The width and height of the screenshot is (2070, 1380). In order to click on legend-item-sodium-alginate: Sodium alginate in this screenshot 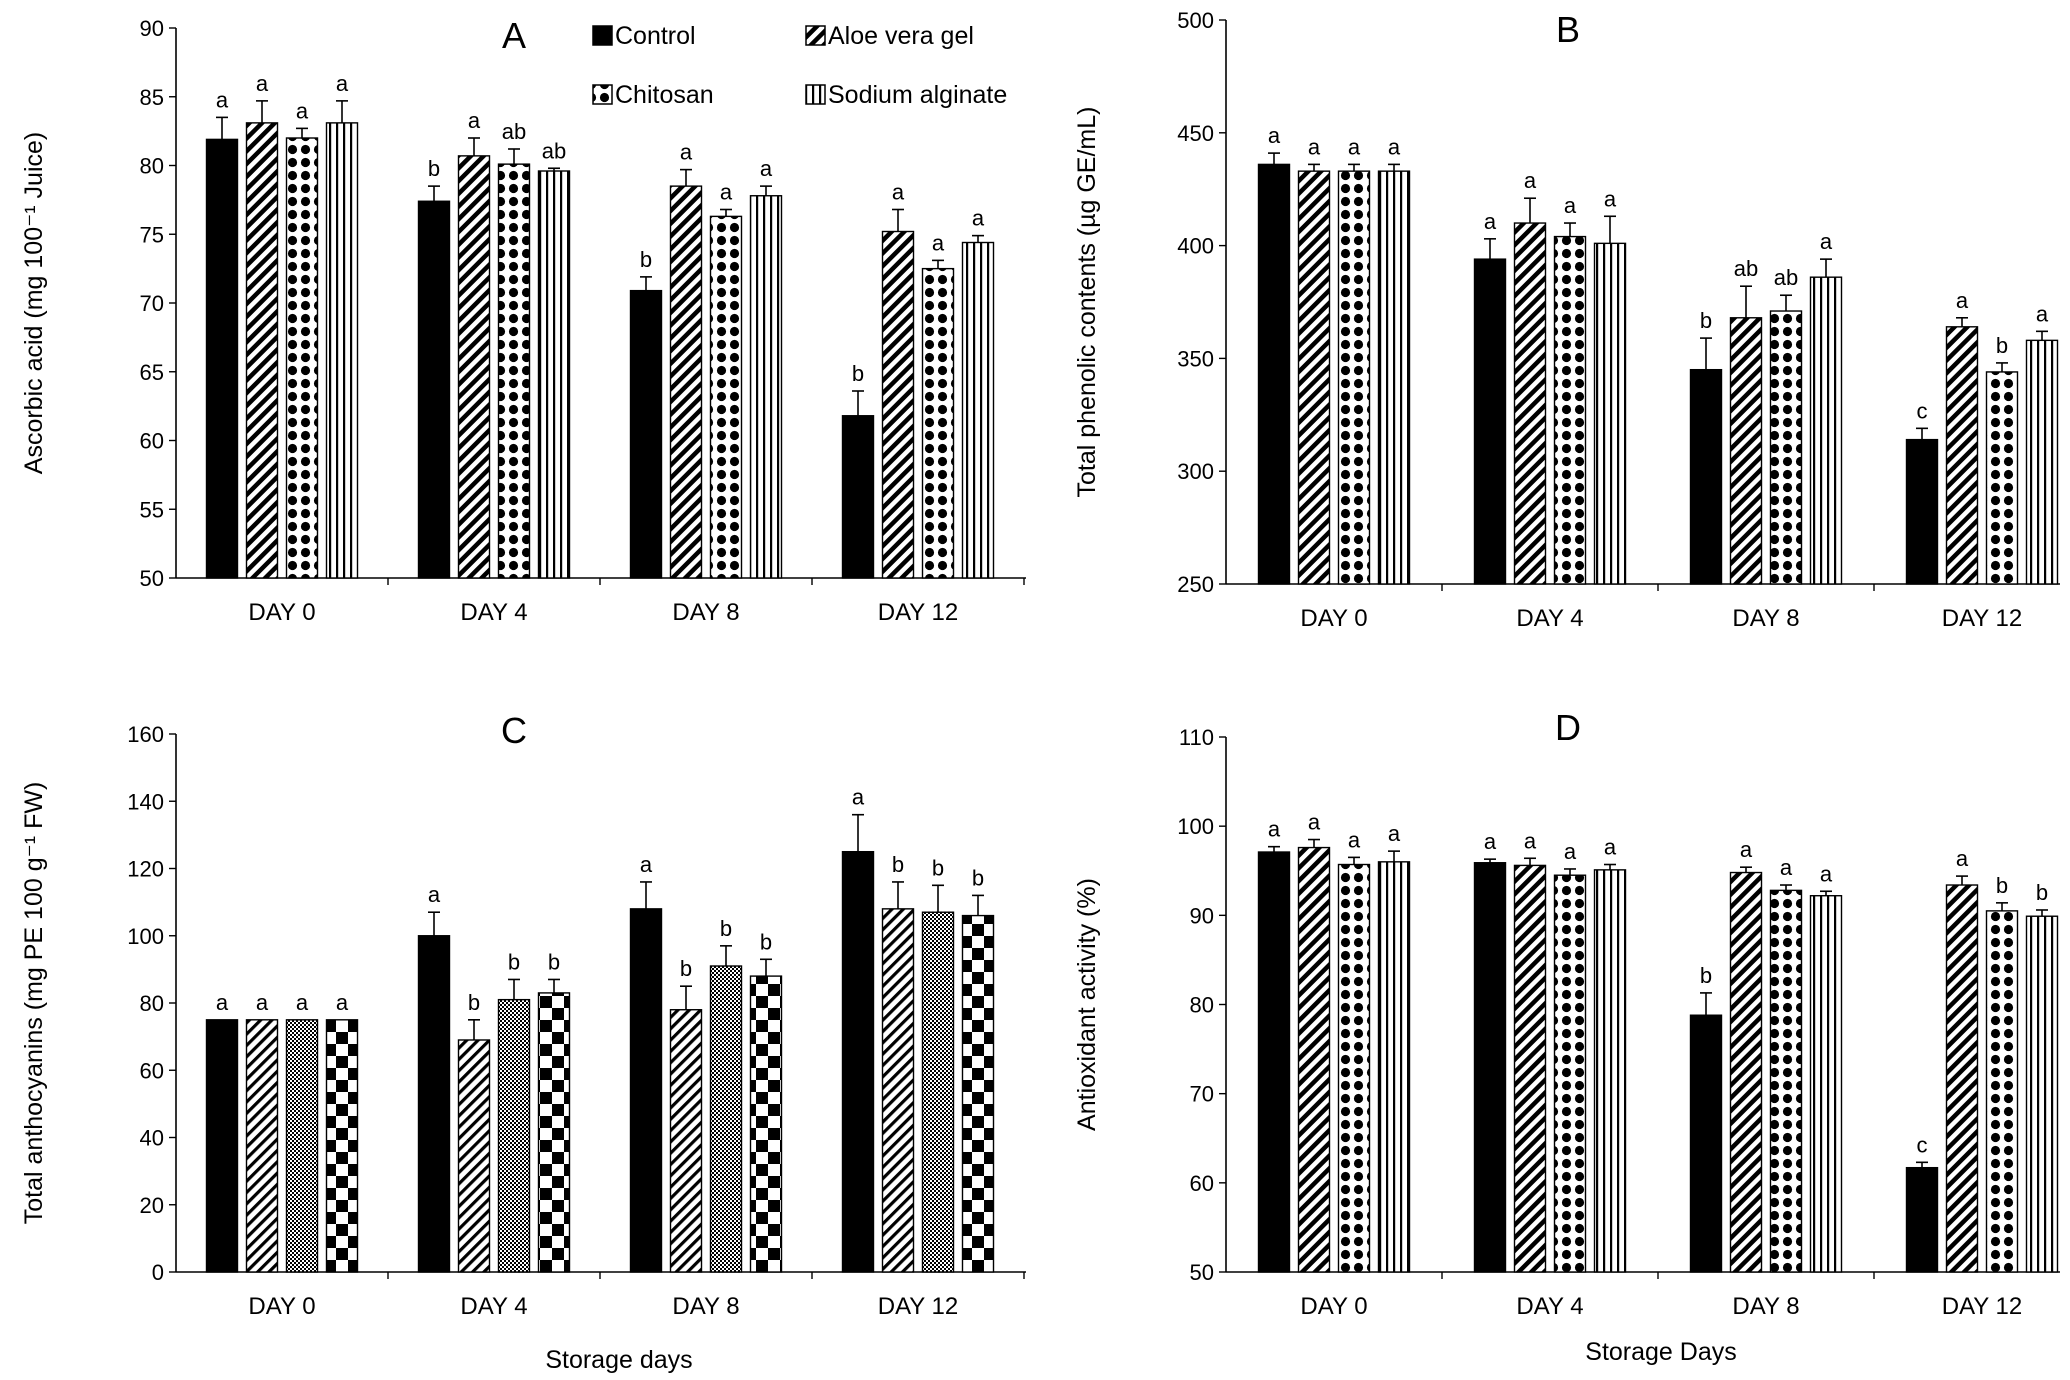, I will do `click(906, 95)`.